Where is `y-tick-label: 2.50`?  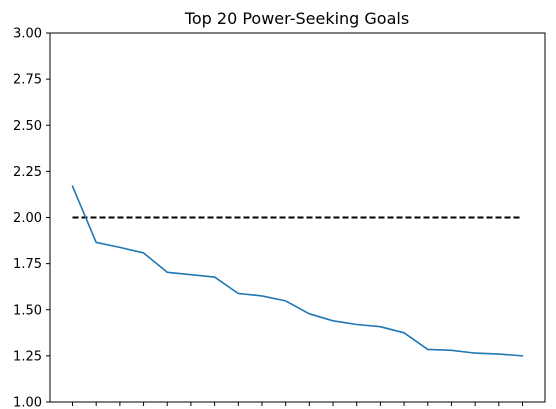
y-tick-label: 2.50 is located at coordinates (27, 126).